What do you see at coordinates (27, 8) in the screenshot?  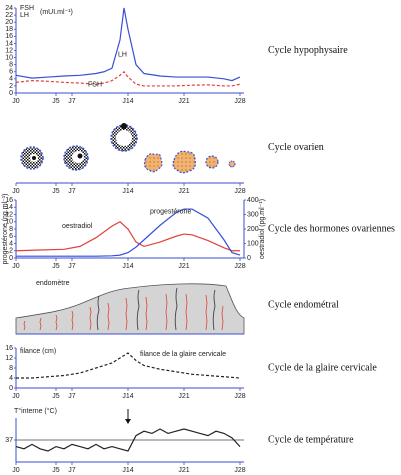 I see `legend-label: FSH` at bounding box center [27, 8].